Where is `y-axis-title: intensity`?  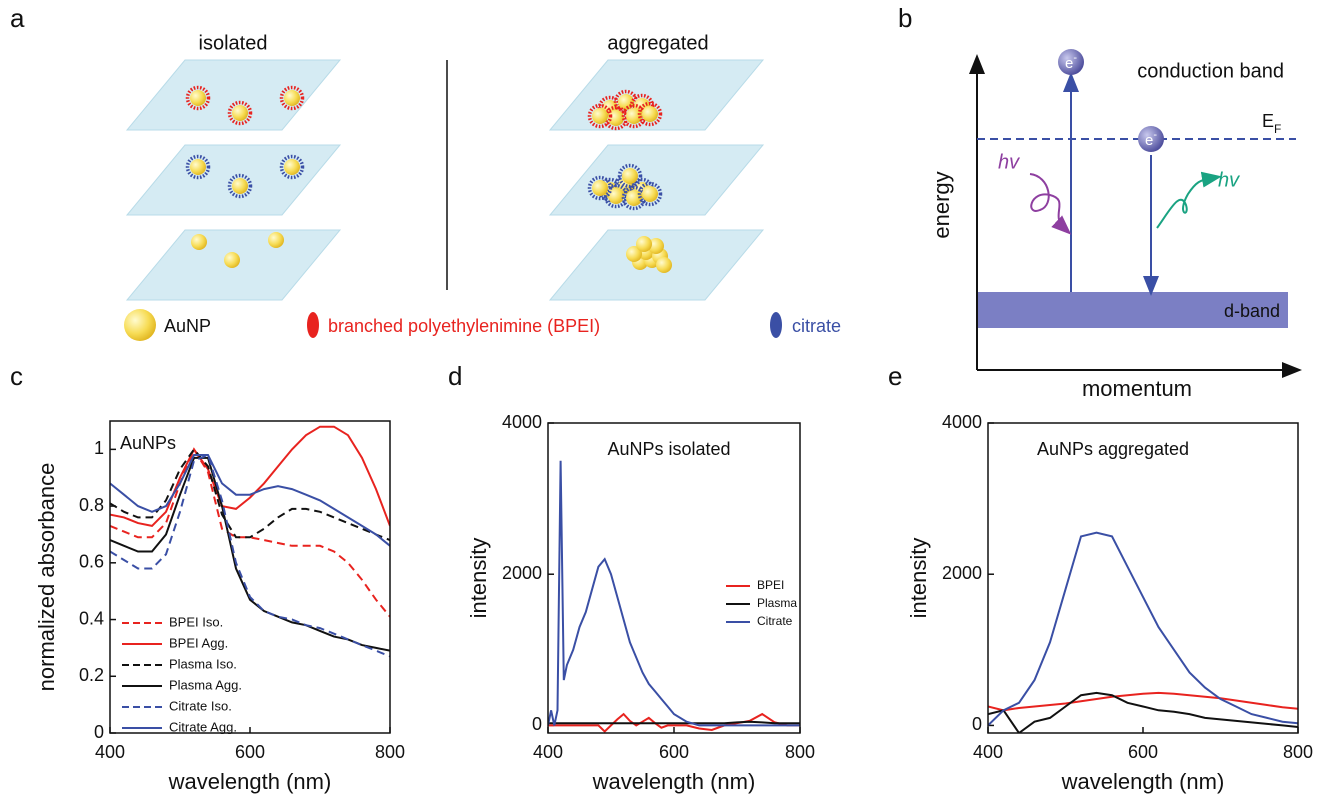 y-axis-title: intensity is located at coordinates (478, 578).